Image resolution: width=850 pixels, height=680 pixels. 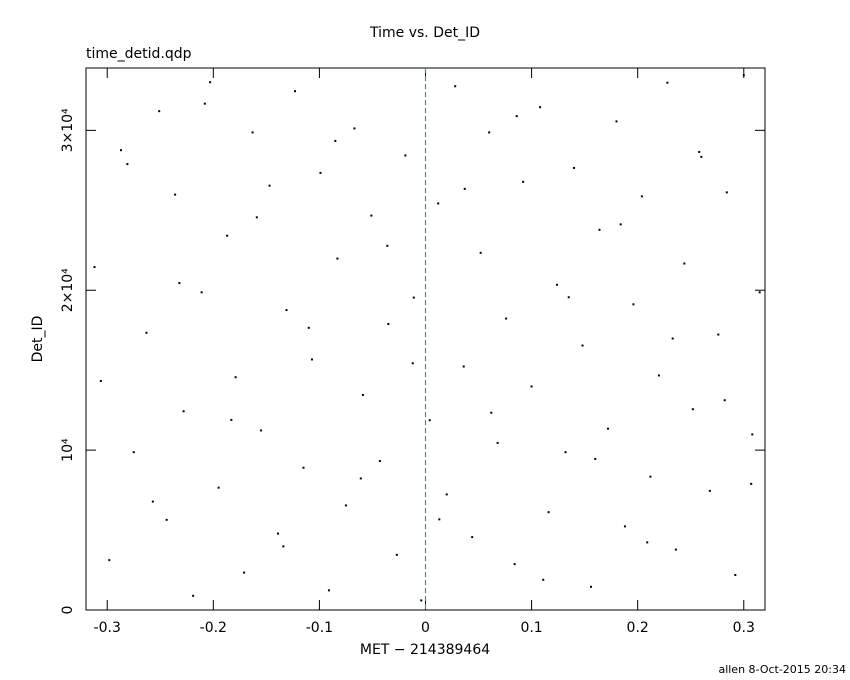 I want to click on y-tick-label: 2×10⁴, so click(x=68, y=290).